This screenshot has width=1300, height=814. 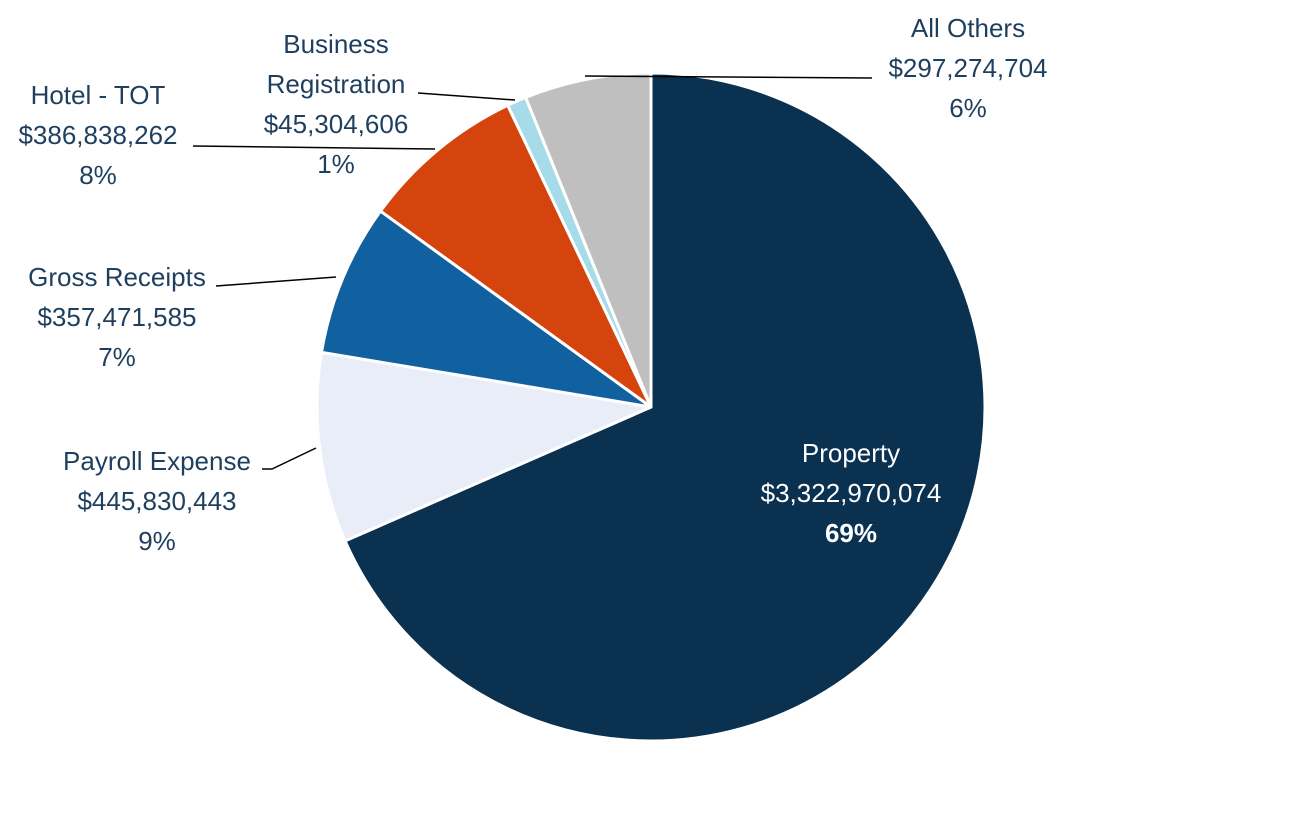 What do you see at coordinates (314, 147) in the screenshot?
I see `leader-line-hotel-tot` at bounding box center [314, 147].